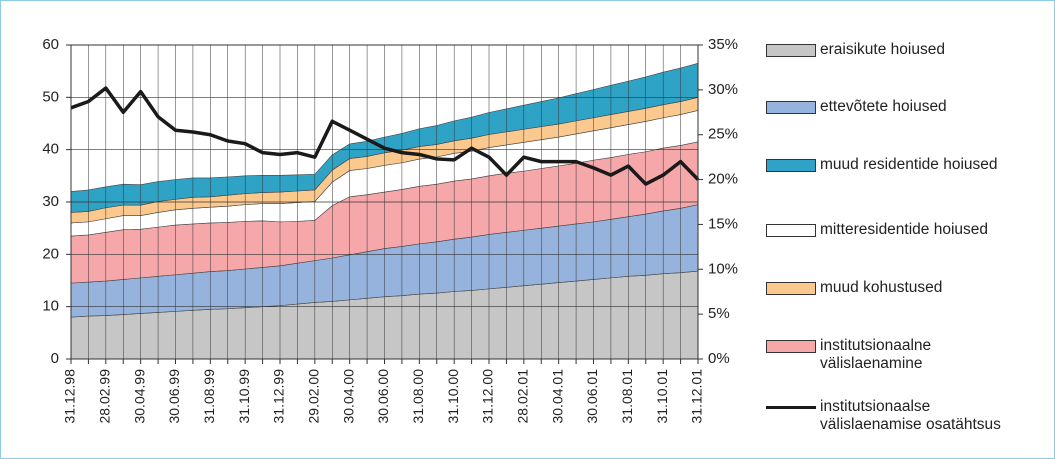  I want to click on legend-entry: muud kohustused, so click(906, 288).